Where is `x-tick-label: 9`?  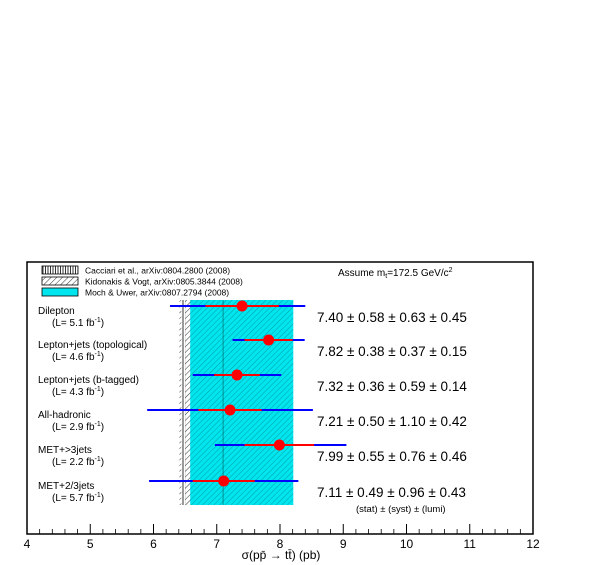 x-tick-label: 9 is located at coordinates (343, 544).